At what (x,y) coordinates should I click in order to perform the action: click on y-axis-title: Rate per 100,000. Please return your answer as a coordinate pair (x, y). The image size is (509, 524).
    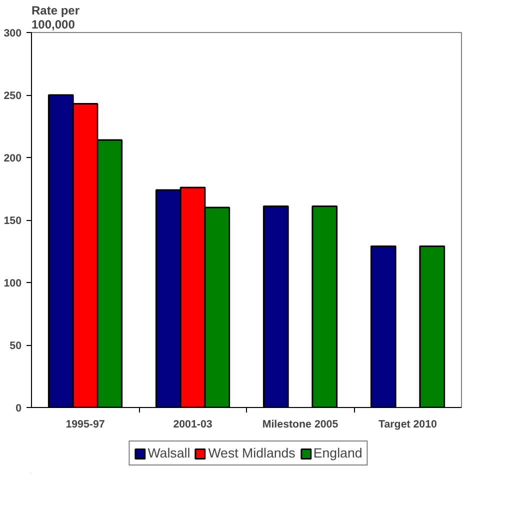
    Looking at the image, I should click on (56, 18).